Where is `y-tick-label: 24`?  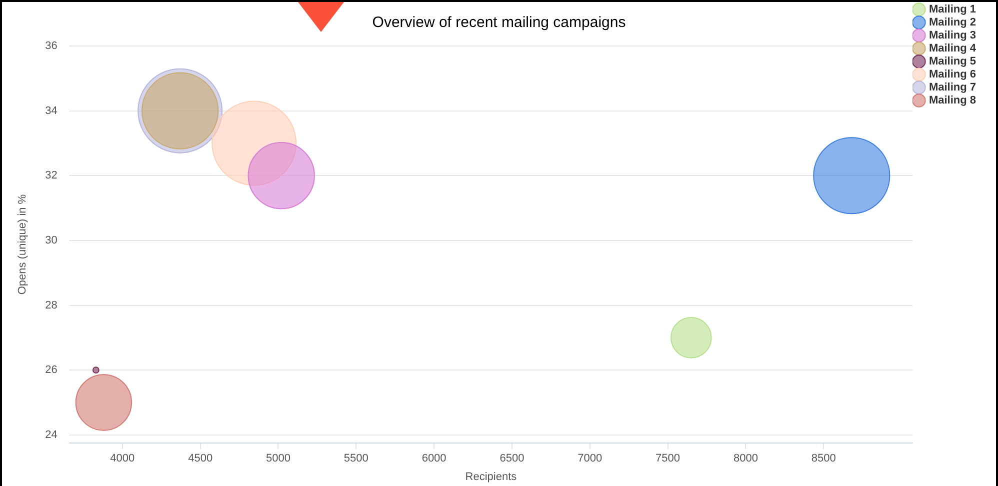 y-tick-label: 24 is located at coordinates (51, 434).